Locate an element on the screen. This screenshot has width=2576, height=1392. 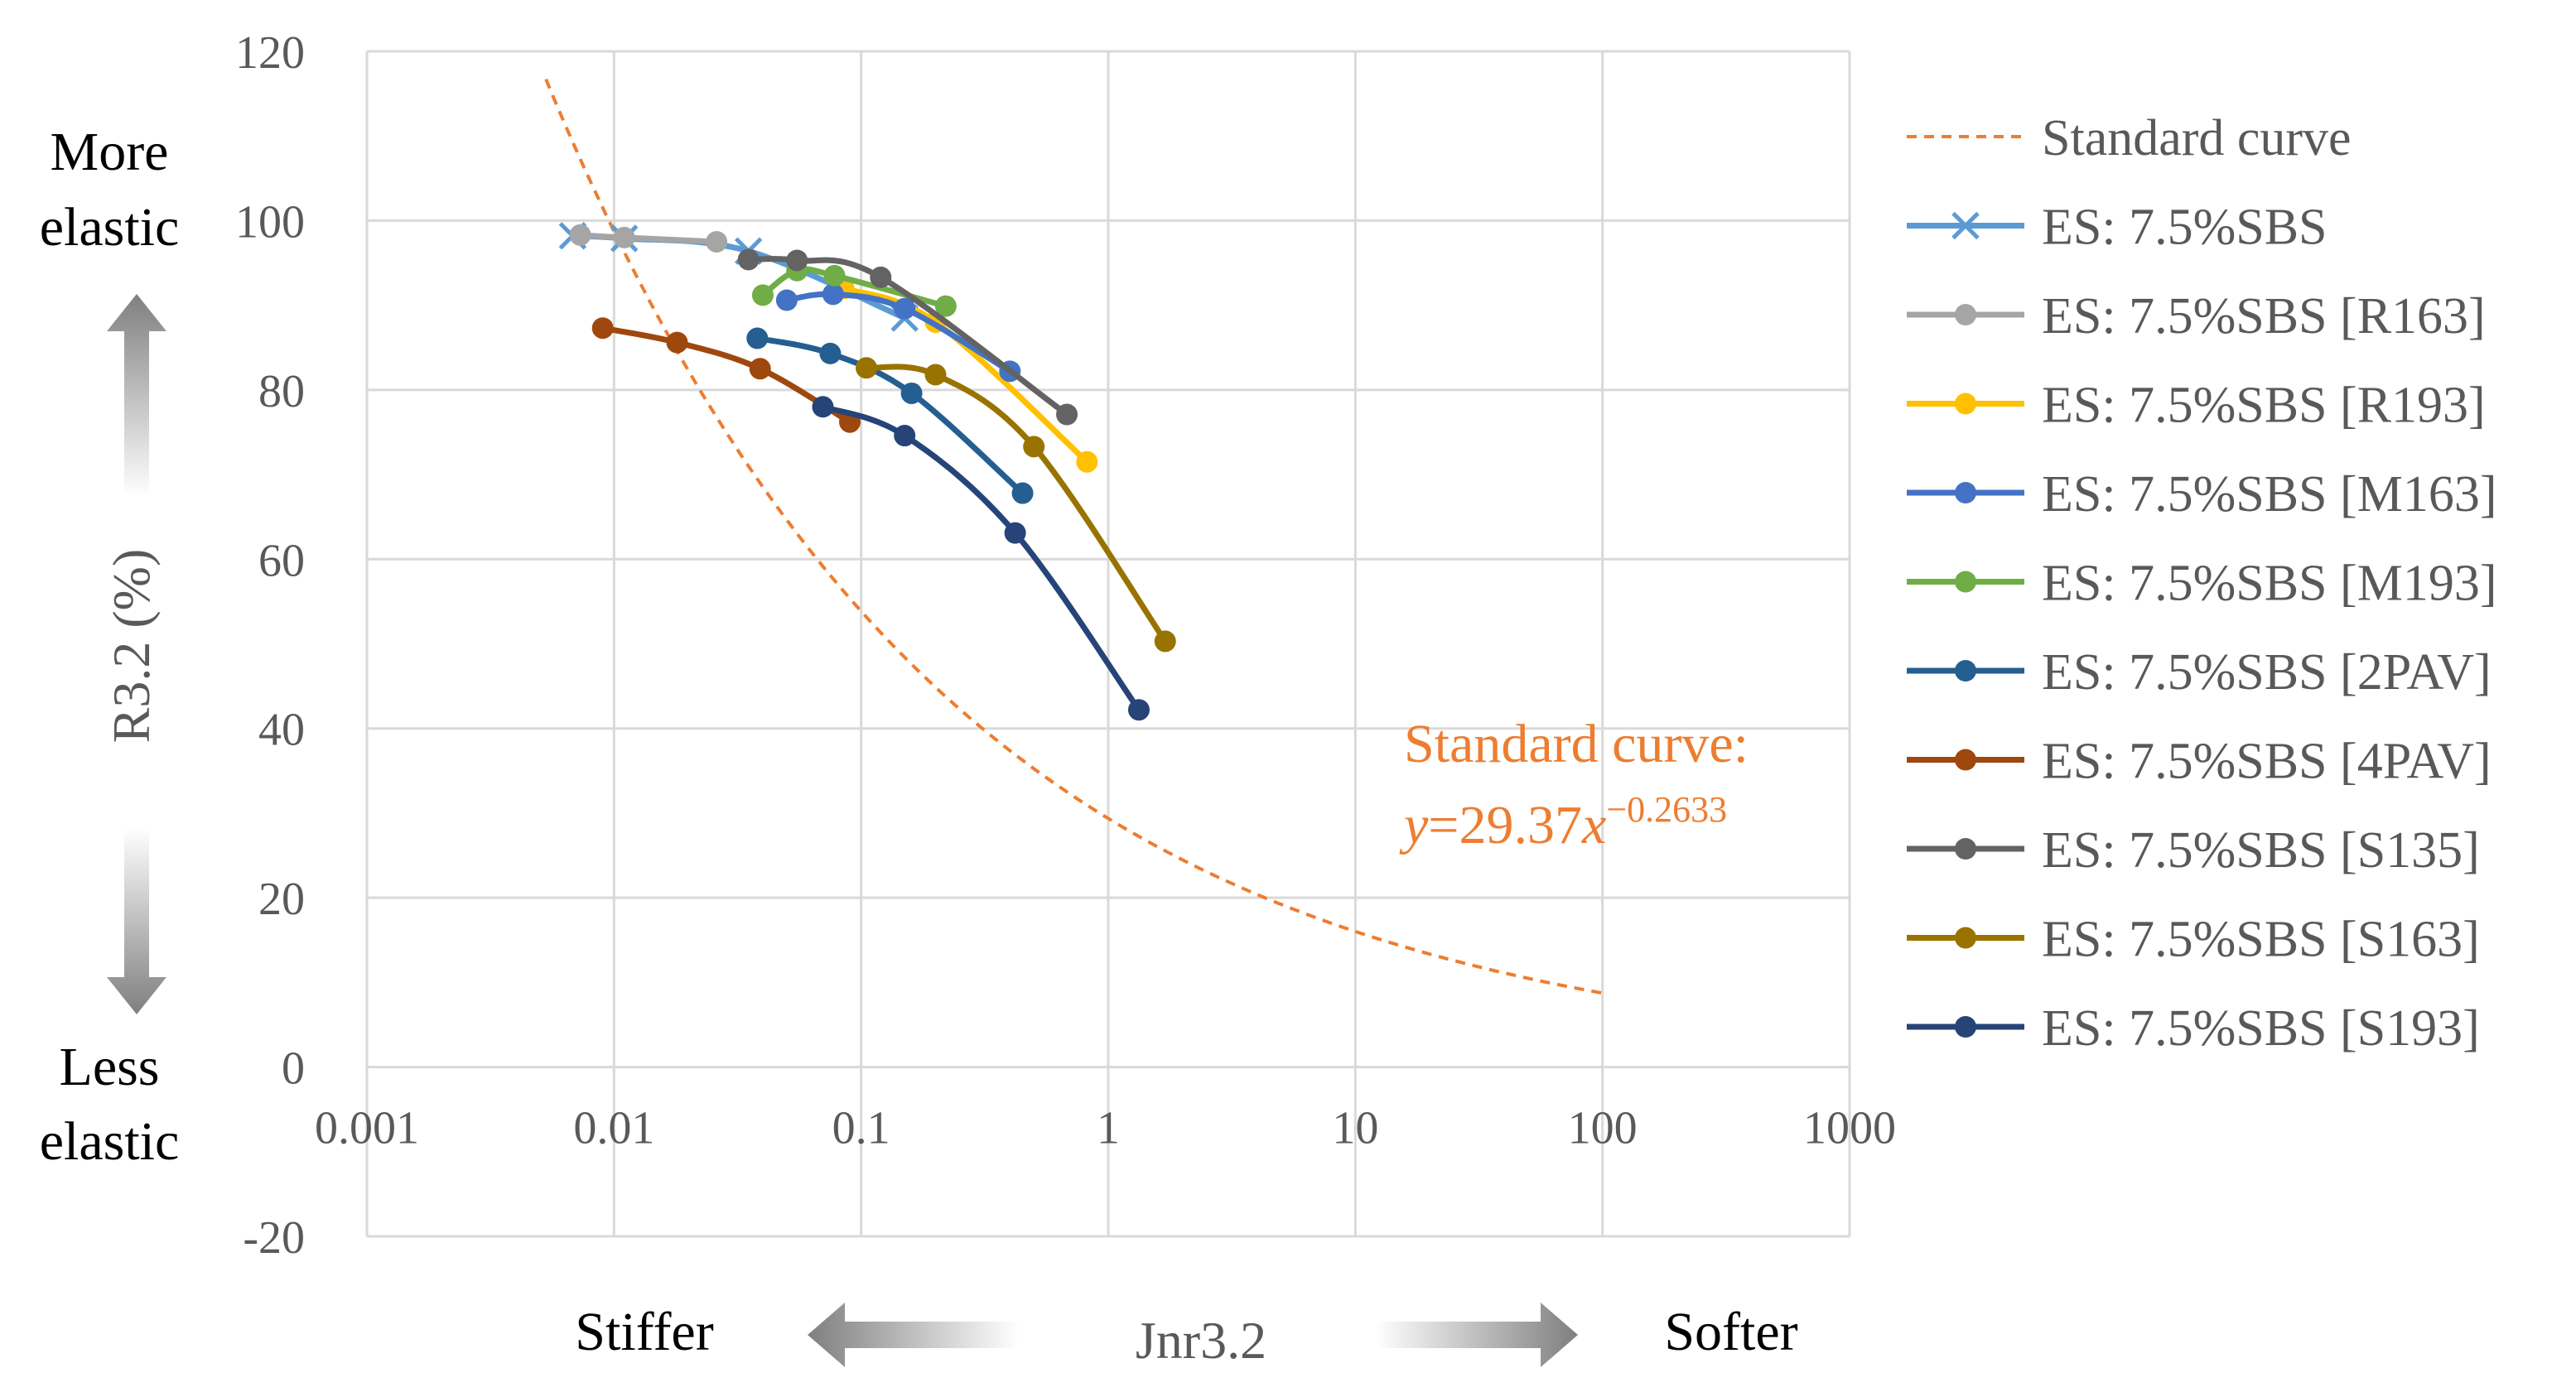
y-tick-label: 0 is located at coordinates (294, 1069).